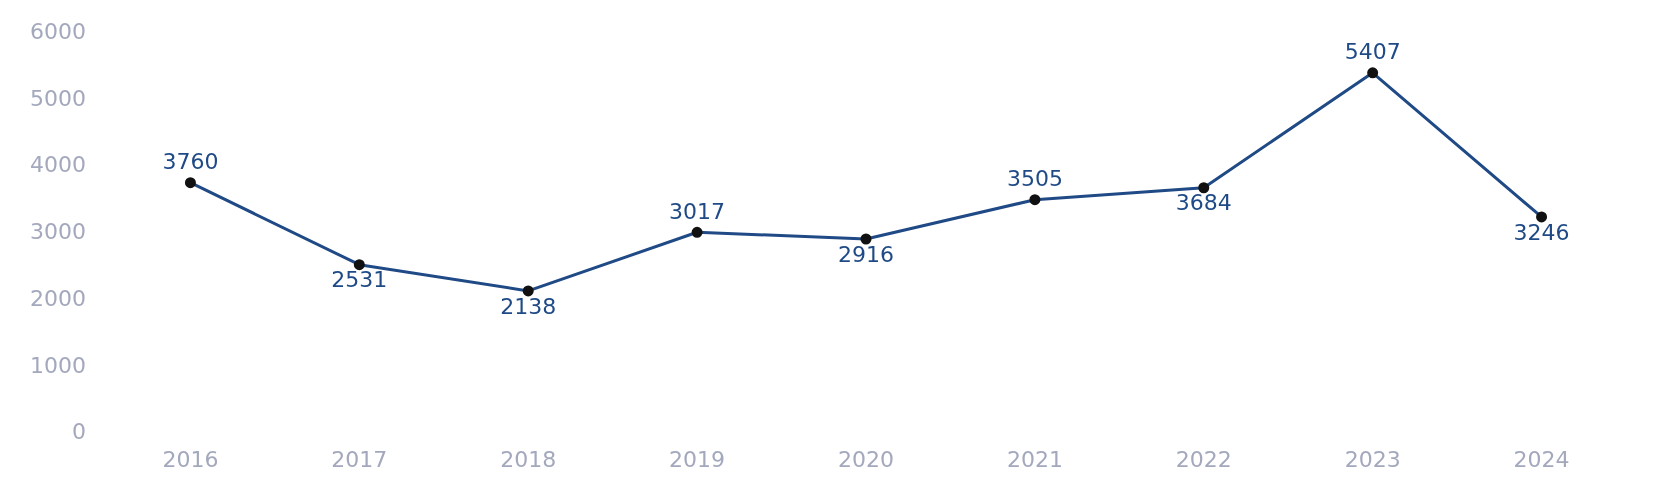 This screenshot has width=1666, height=498. Describe the element at coordinates (190, 459) in the screenshot. I see `x-tick-label: 2016` at that location.